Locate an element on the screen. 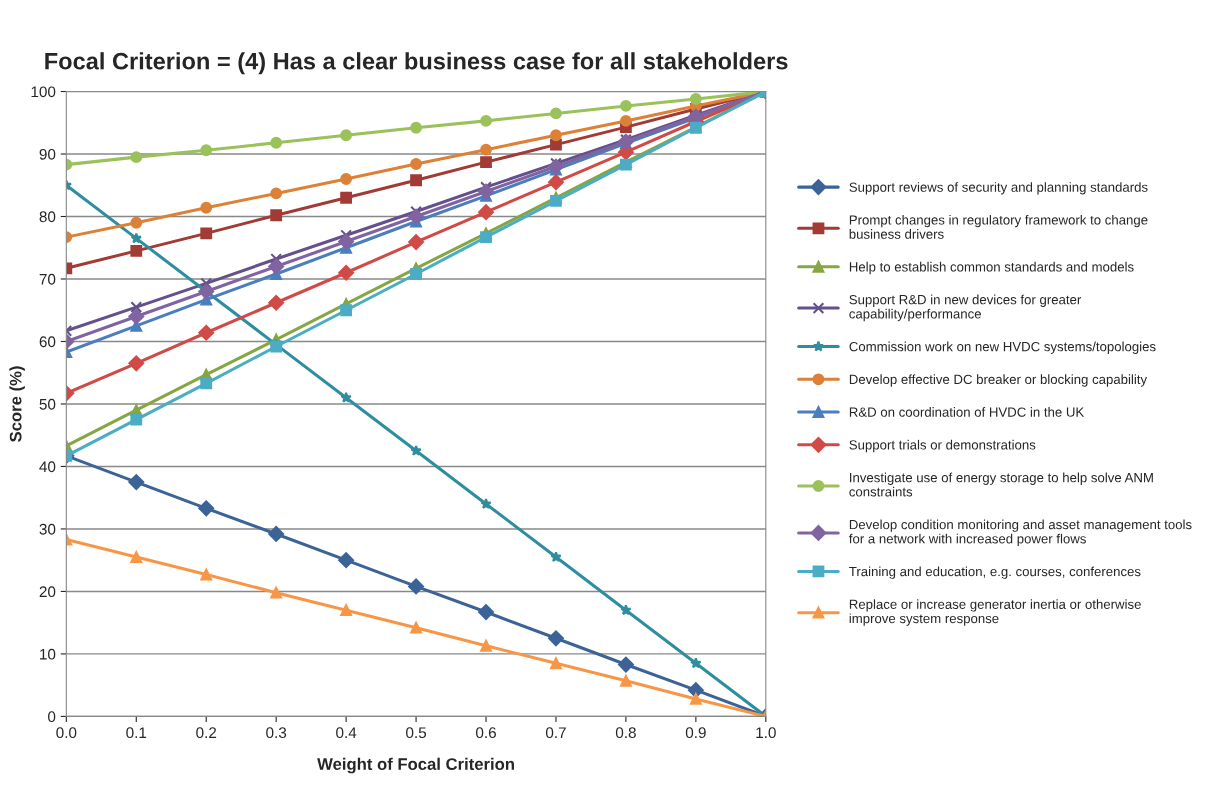 This screenshot has width=1206, height=789. x-tick-label: 0.0 is located at coordinates (66, 733).